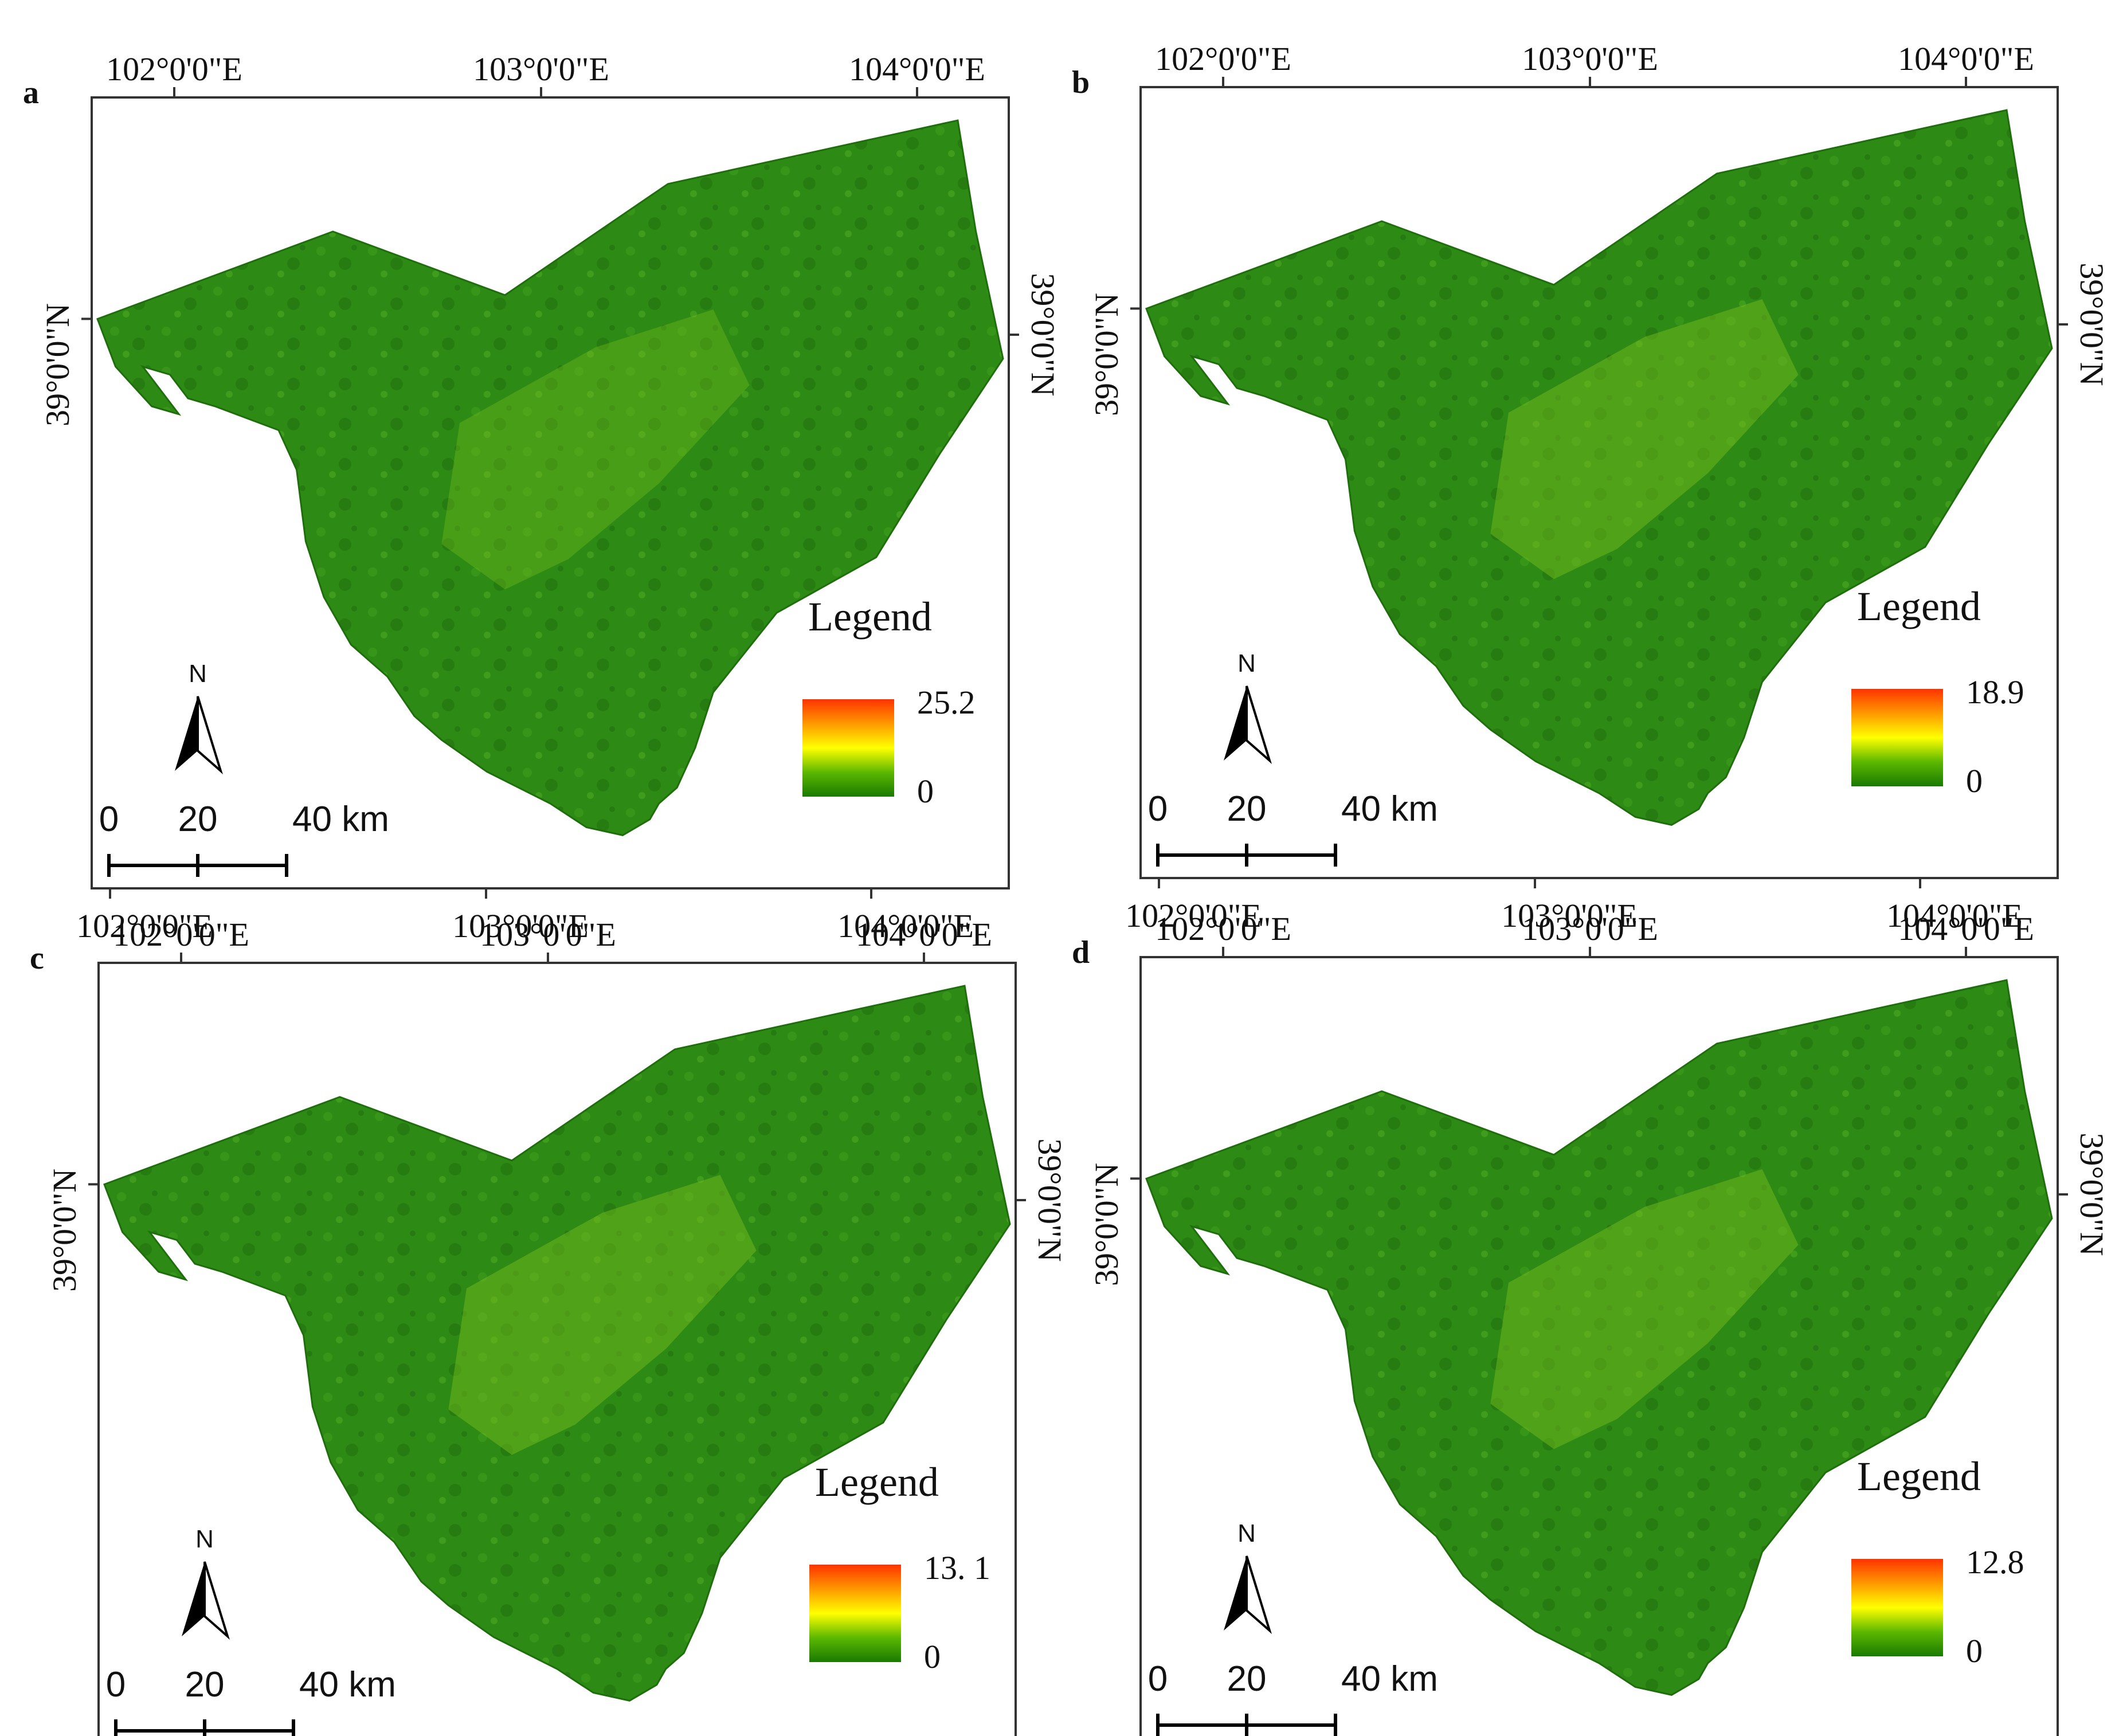 The width and height of the screenshot is (2119, 1736). Describe the element at coordinates (31, 93) in the screenshot. I see `panel-label: a` at that location.